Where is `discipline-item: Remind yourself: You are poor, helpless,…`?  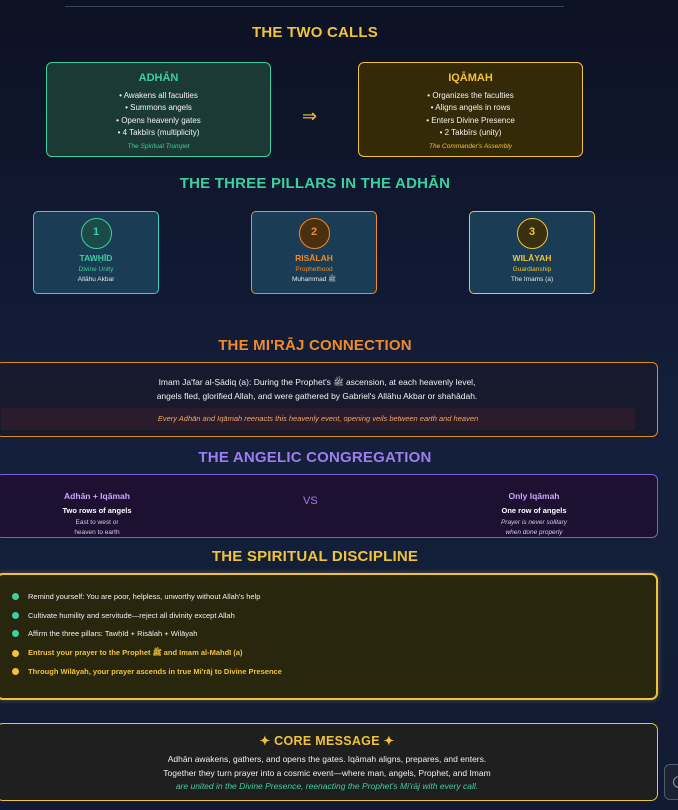 discipline-item: Remind yourself: You are poor, helpless,… is located at coordinates (136, 596).